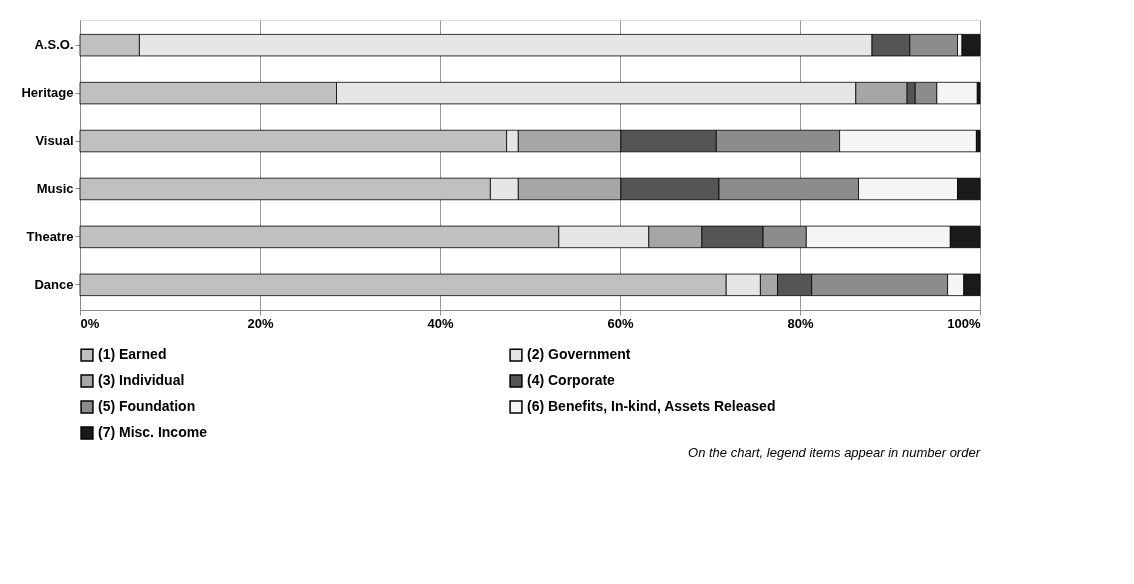  What do you see at coordinates (620, 323) in the screenshot?
I see `x-tick-label: 60%` at bounding box center [620, 323].